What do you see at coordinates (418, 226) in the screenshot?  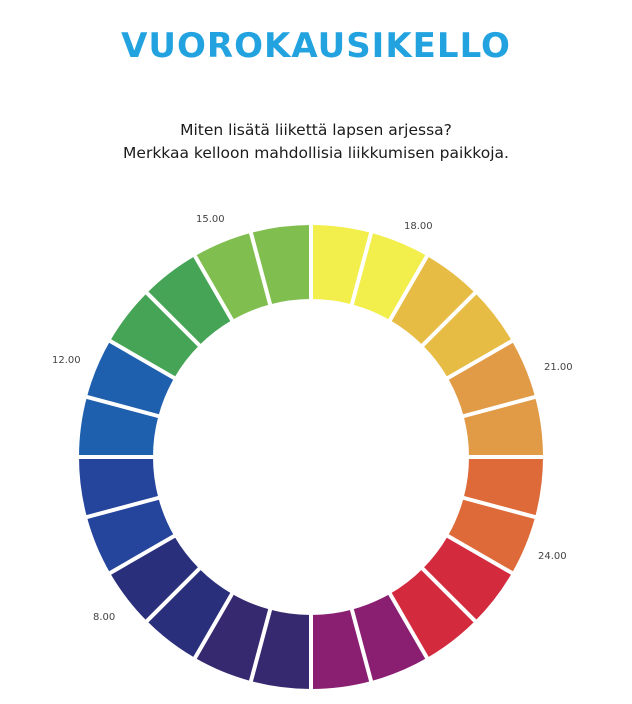 I see `hour-label-18: 18.00` at bounding box center [418, 226].